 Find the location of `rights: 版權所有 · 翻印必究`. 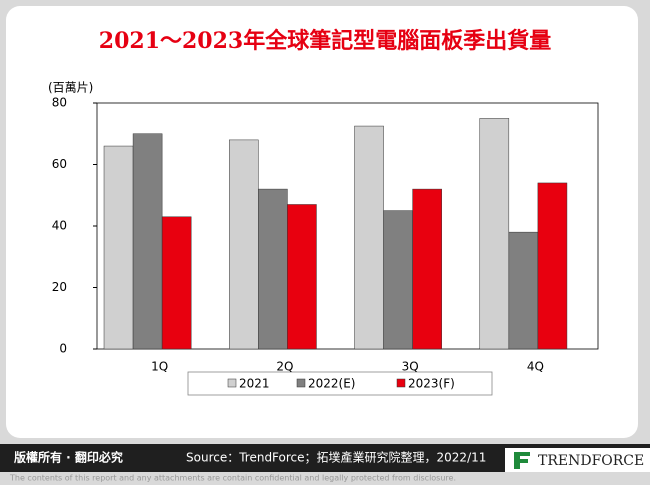

rights: 版權所有 · 翻印必究 is located at coordinates (68, 457).